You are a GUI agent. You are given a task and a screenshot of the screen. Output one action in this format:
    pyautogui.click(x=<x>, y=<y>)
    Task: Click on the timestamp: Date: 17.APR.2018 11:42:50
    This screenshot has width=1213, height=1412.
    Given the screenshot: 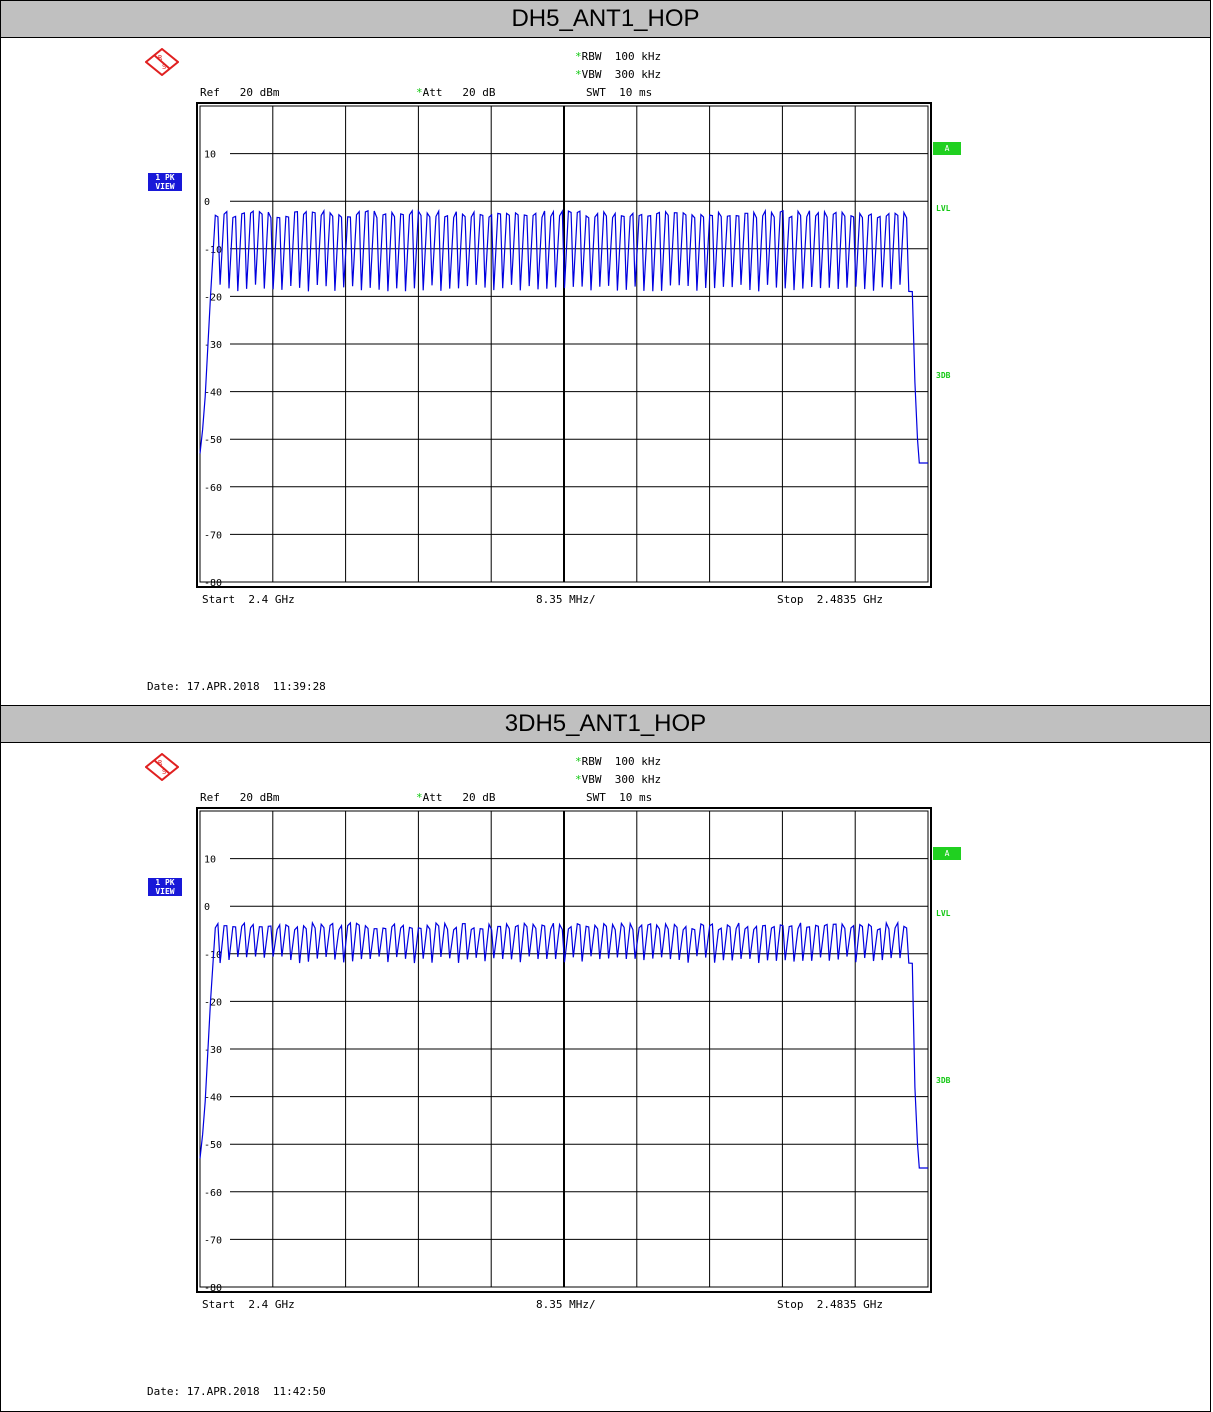 What is the action you would take?
    pyautogui.click(x=236, y=1391)
    